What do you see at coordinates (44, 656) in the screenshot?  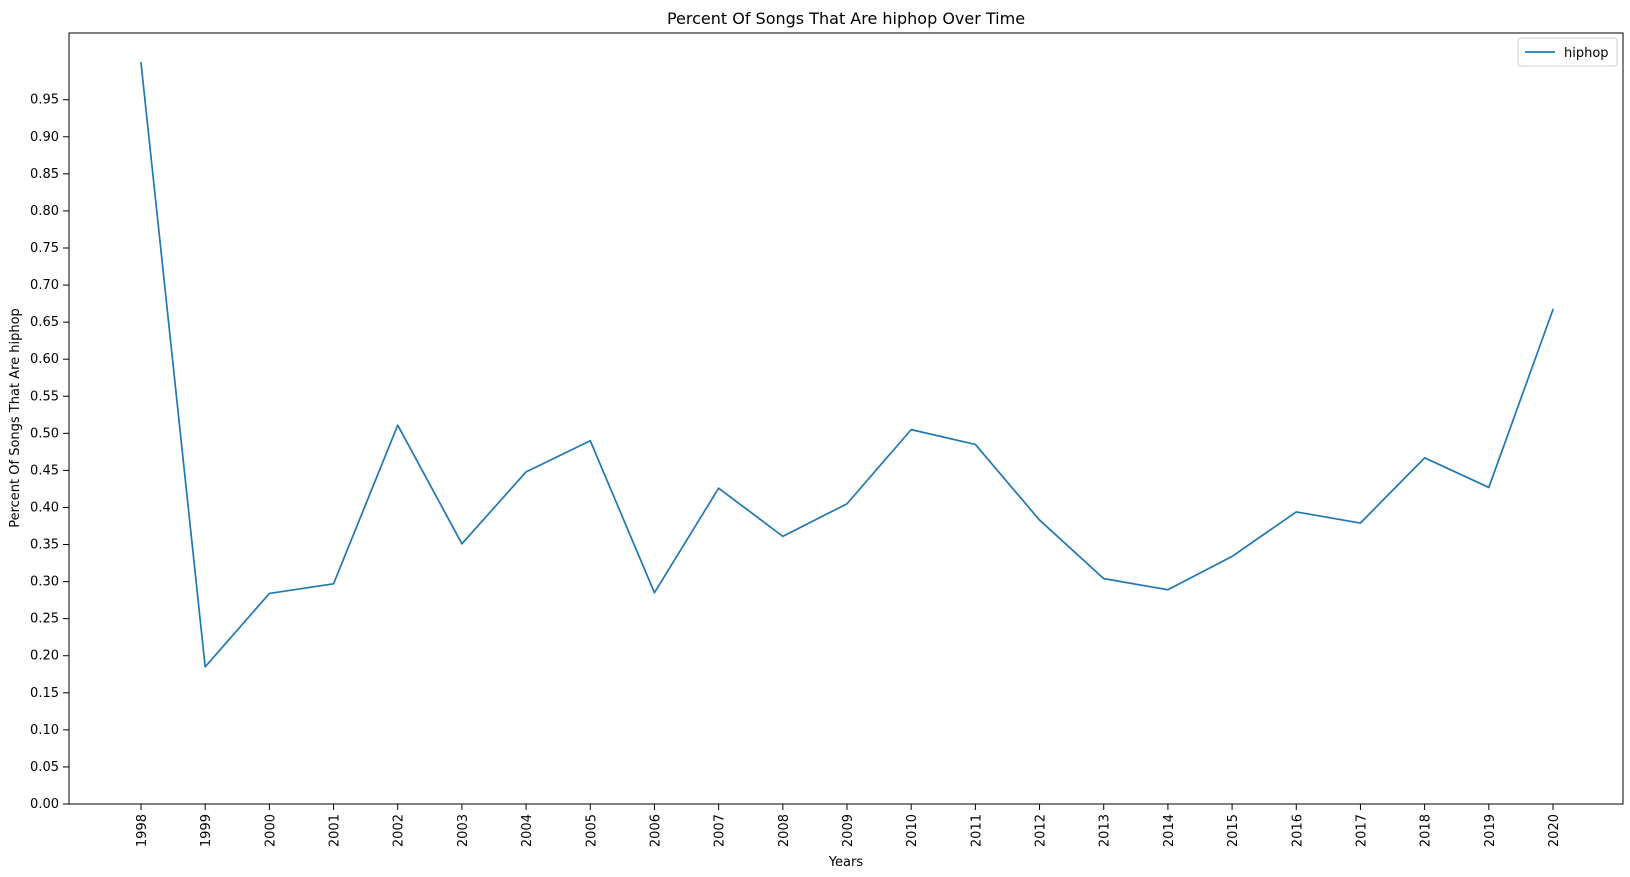 I see `y-tick-label: 0.20` at bounding box center [44, 656].